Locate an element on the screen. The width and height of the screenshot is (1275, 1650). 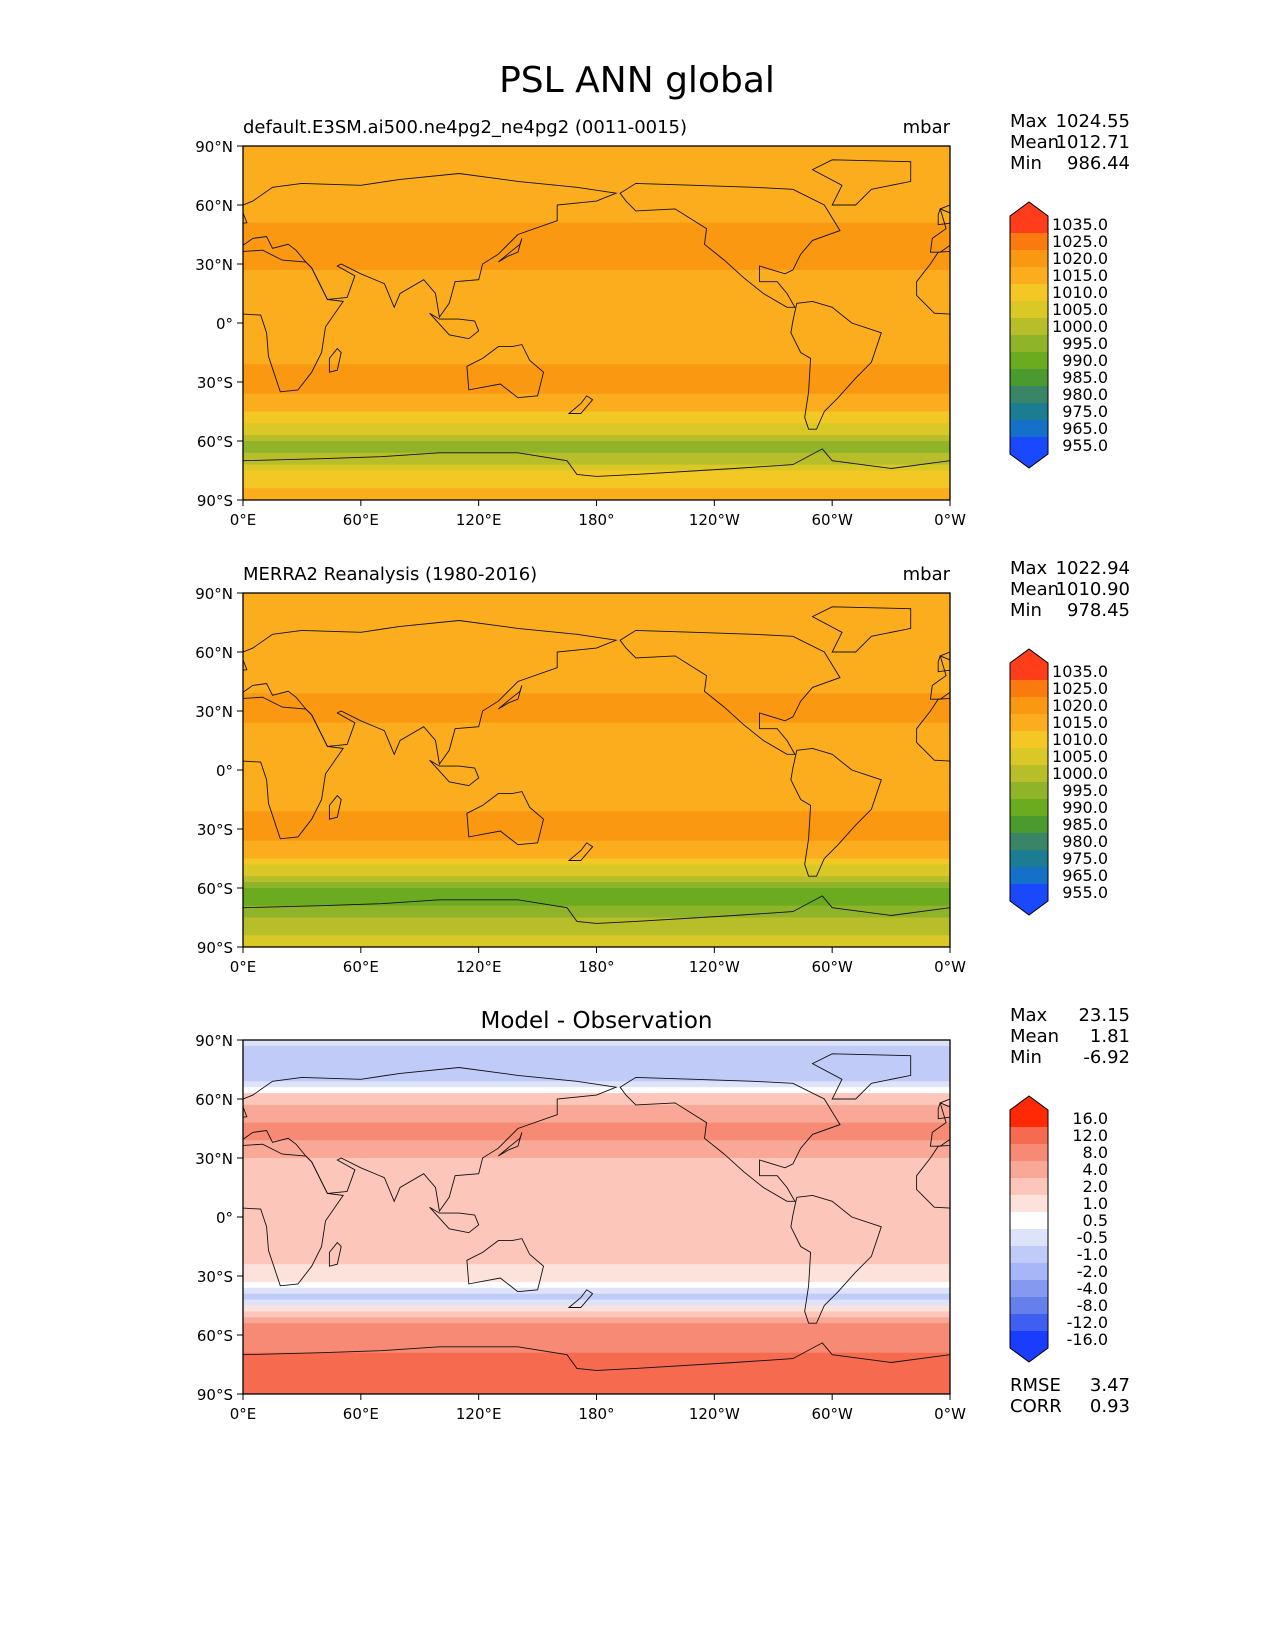
colorbar-tick-label: 995.0 is located at coordinates (1085, 343).